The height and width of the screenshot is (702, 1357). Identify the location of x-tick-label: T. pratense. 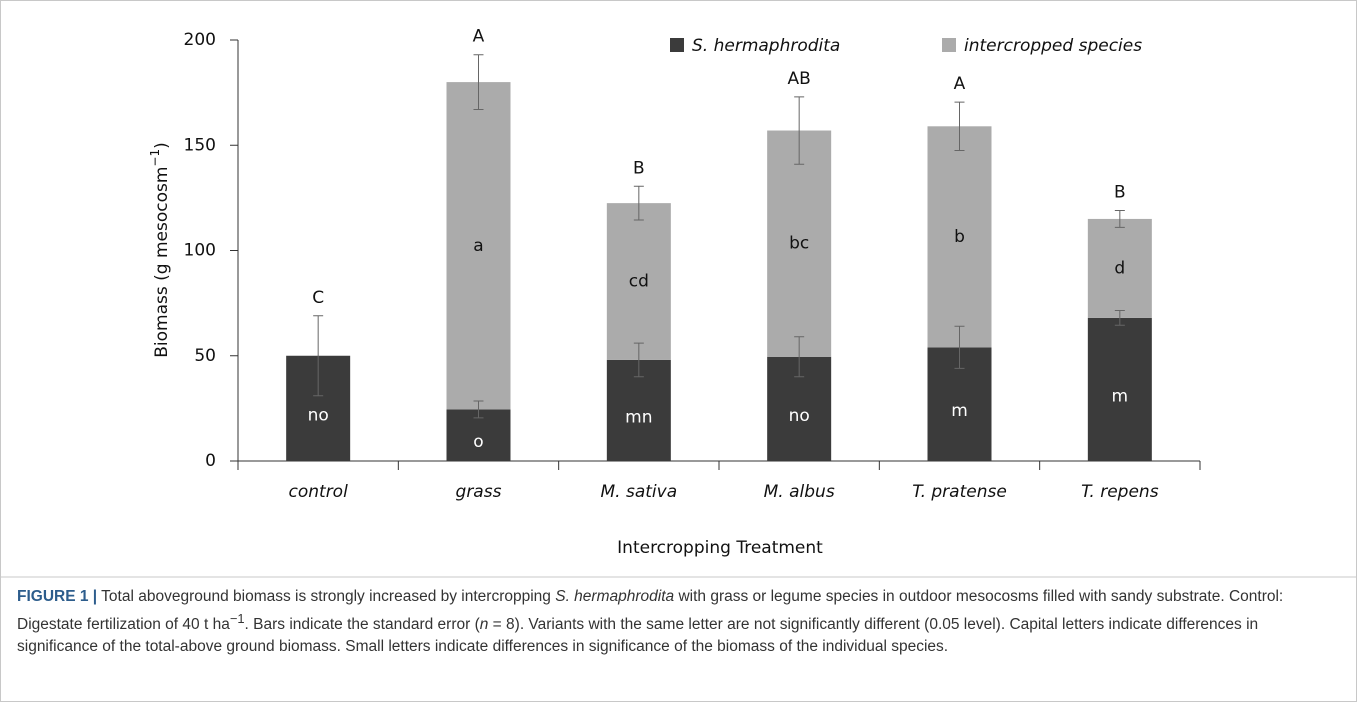
(959, 492).